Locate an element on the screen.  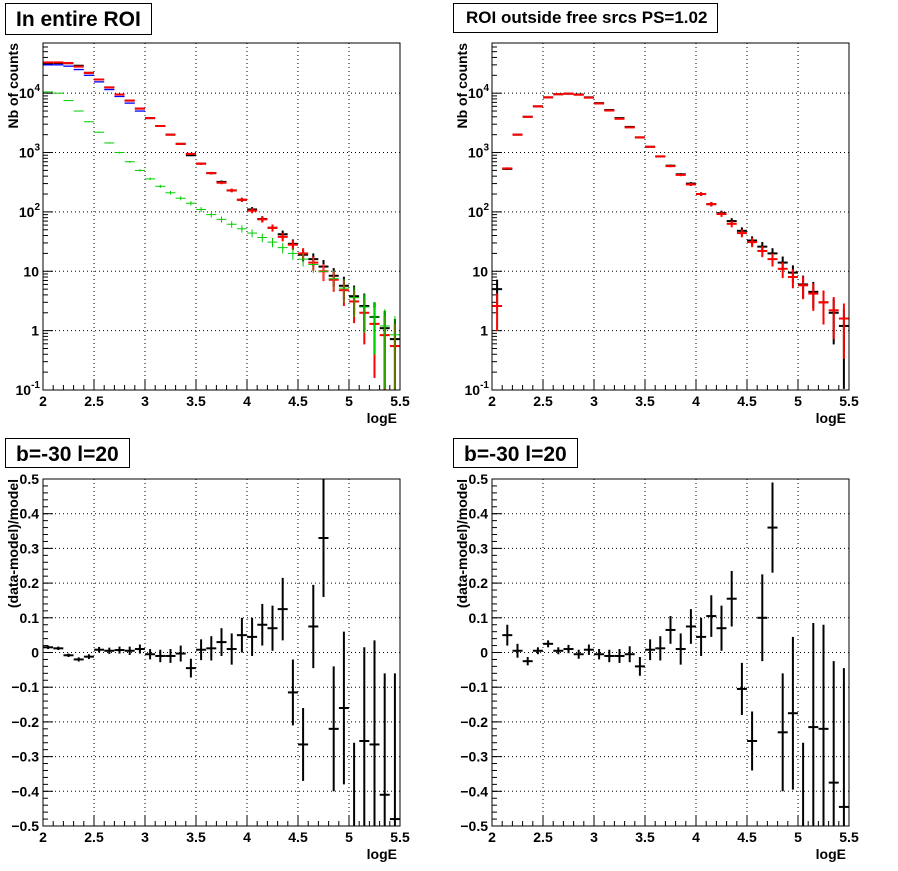
y-tick-label: −0.3 is located at coordinates (25, 757).